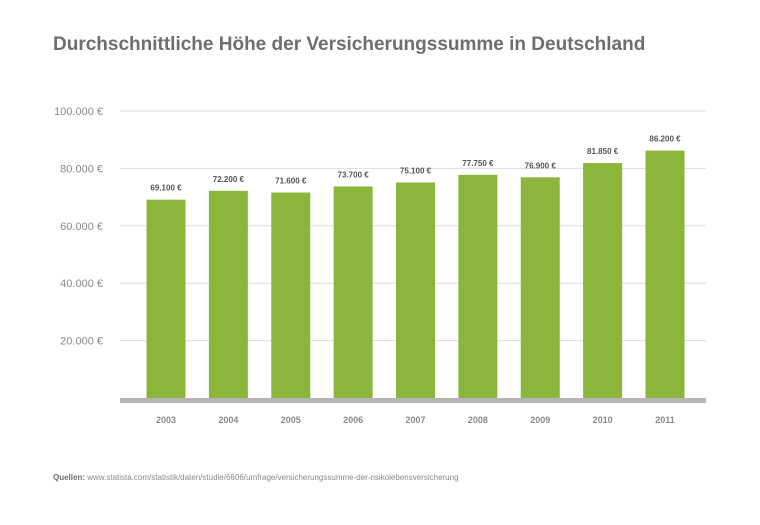 The height and width of the screenshot is (525, 760). I want to click on y-tick-label: 20.000 €, so click(81, 342).